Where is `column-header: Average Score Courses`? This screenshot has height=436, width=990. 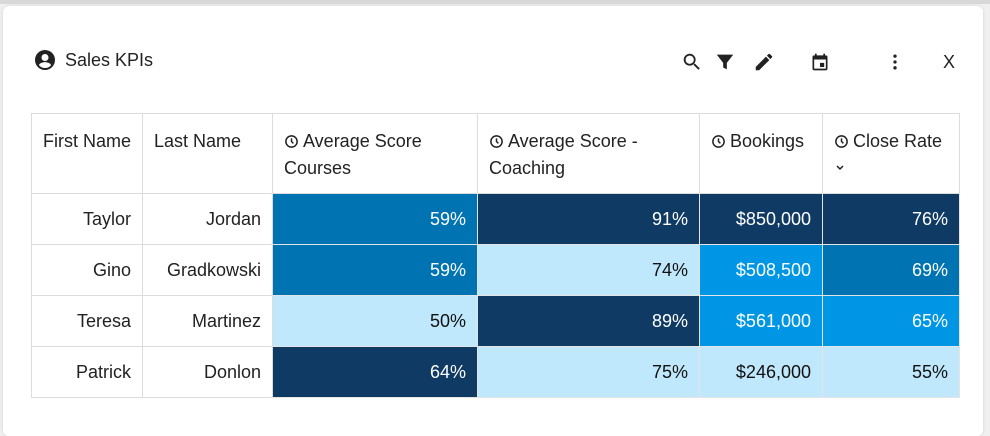 column-header: Average Score Courses is located at coordinates (375, 153).